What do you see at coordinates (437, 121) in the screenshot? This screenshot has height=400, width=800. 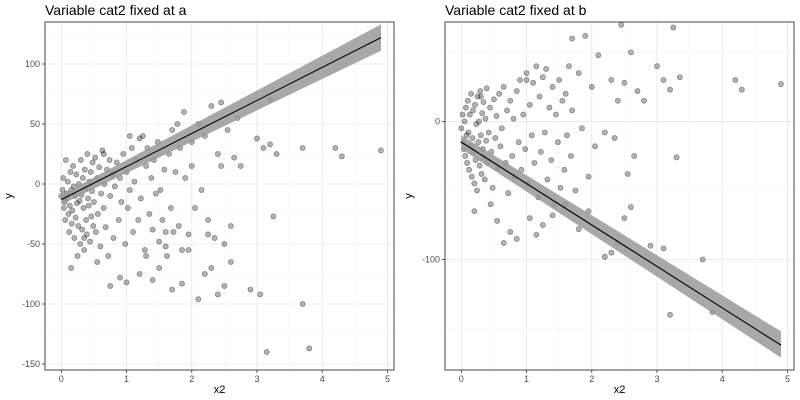 I see `y-tick-label: 0` at bounding box center [437, 121].